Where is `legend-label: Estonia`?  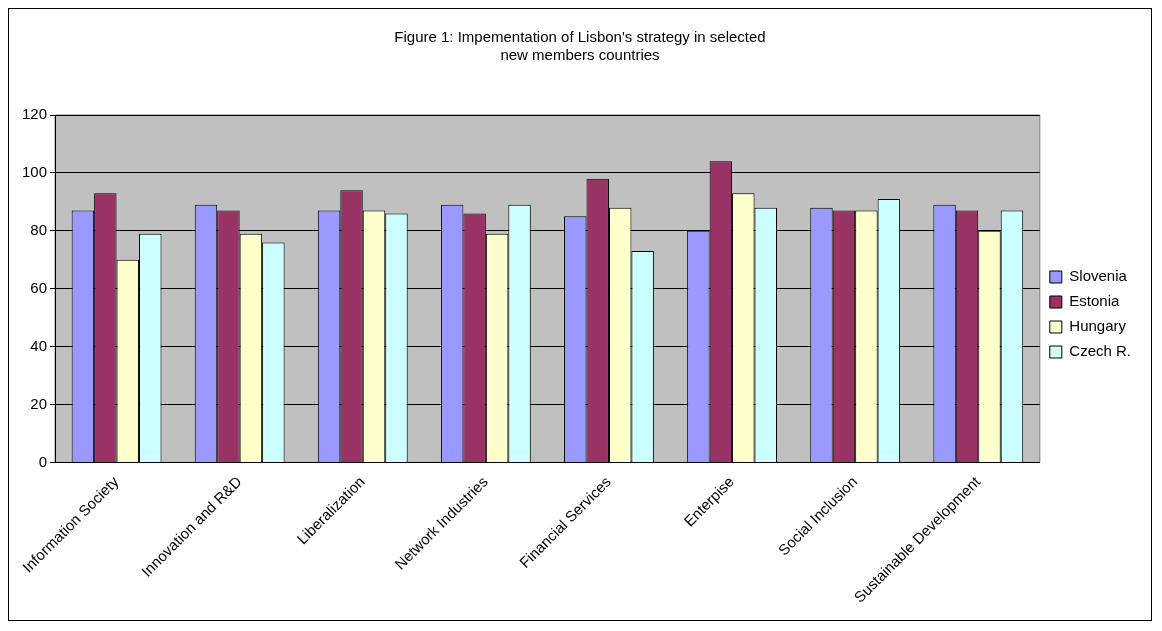
legend-label: Estonia is located at coordinates (1094, 301).